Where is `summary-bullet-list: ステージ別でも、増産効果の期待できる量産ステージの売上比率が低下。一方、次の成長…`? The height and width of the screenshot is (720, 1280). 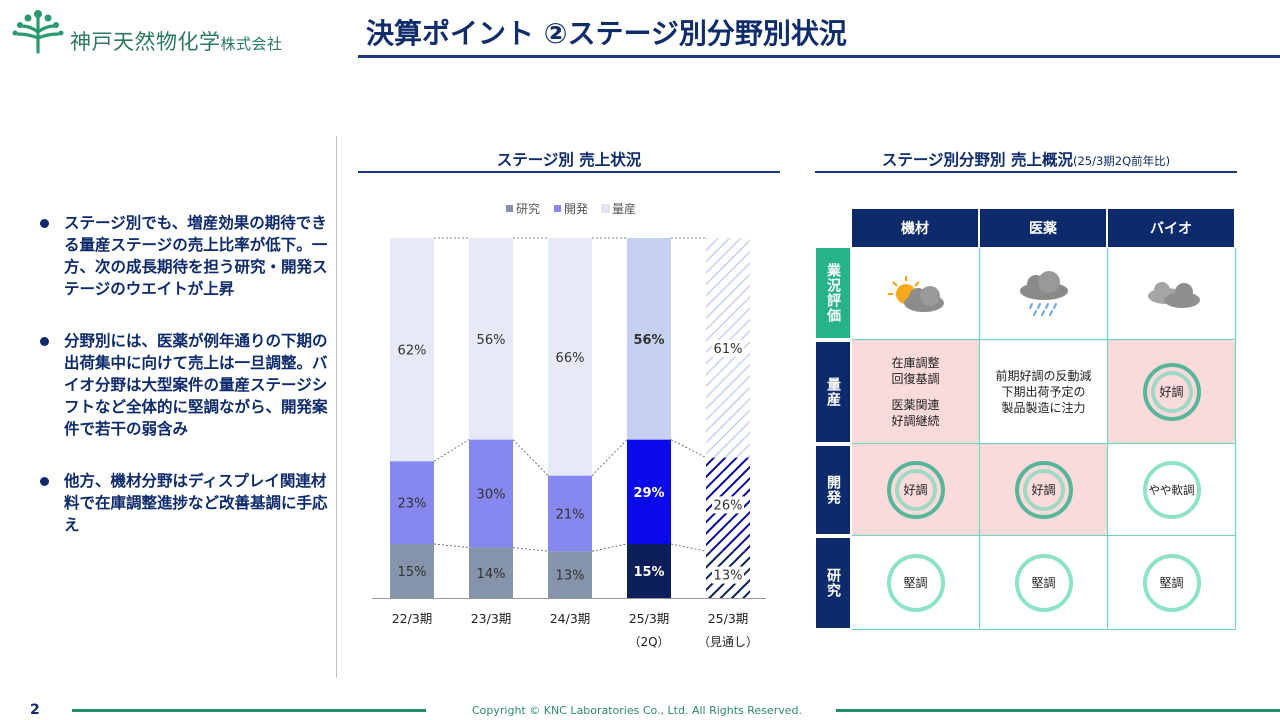 summary-bullet-list: ステージ別でも、増産効果の期待できる量産ステージの売上比率が低下。一方、次の成長… is located at coordinates (185, 389).